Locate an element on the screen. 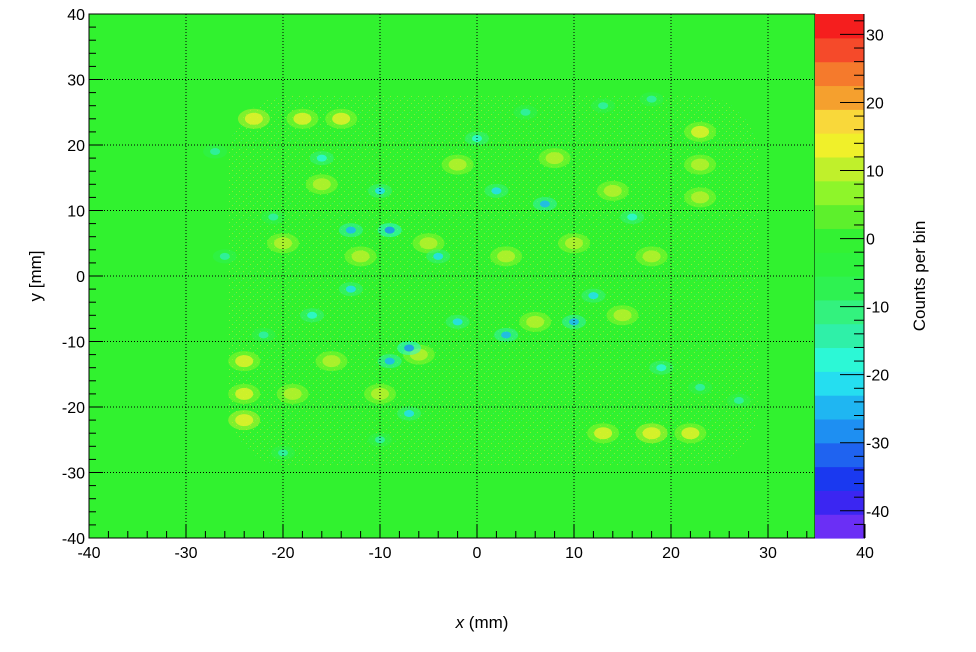 The height and width of the screenshot is (652, 976). x-axis-title-var: x is located at coordinates (460, 622).